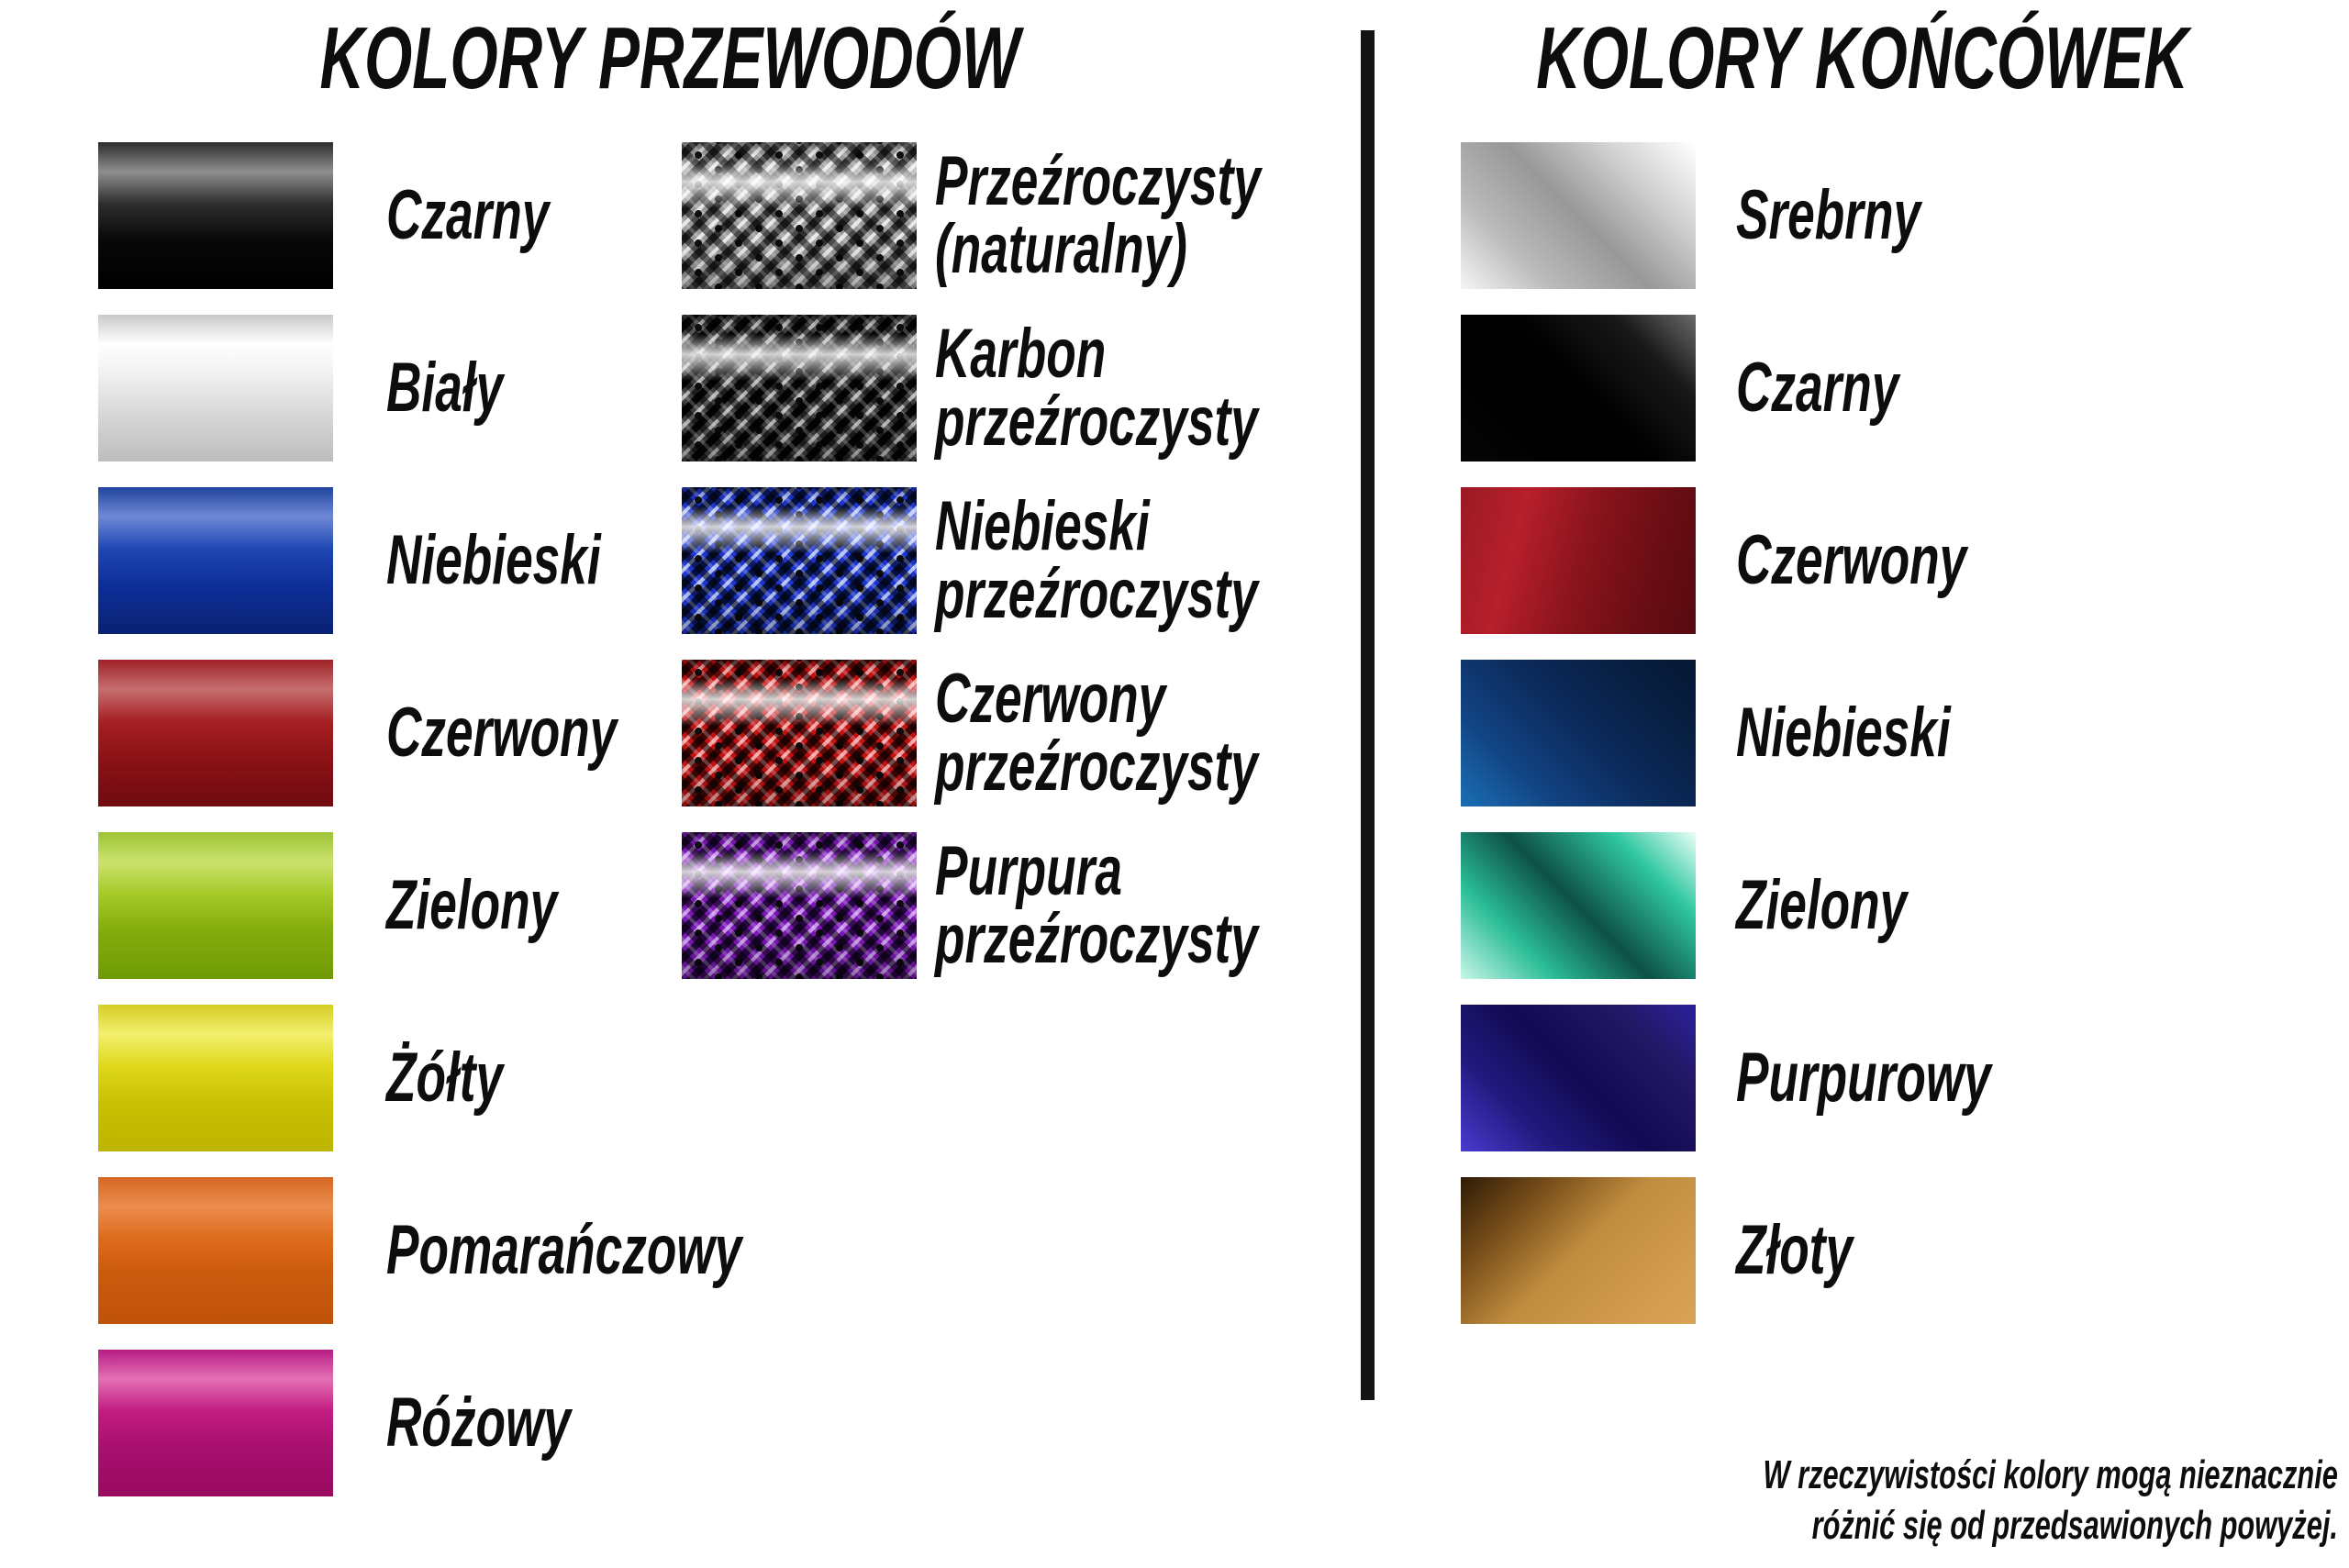 The height and width of the screenshot is (1568, 2349). What do you see at coordinates (445, 1077) in the screenshot?
I see `color-label-text: Żółty` at bounding box center [445, 1077].